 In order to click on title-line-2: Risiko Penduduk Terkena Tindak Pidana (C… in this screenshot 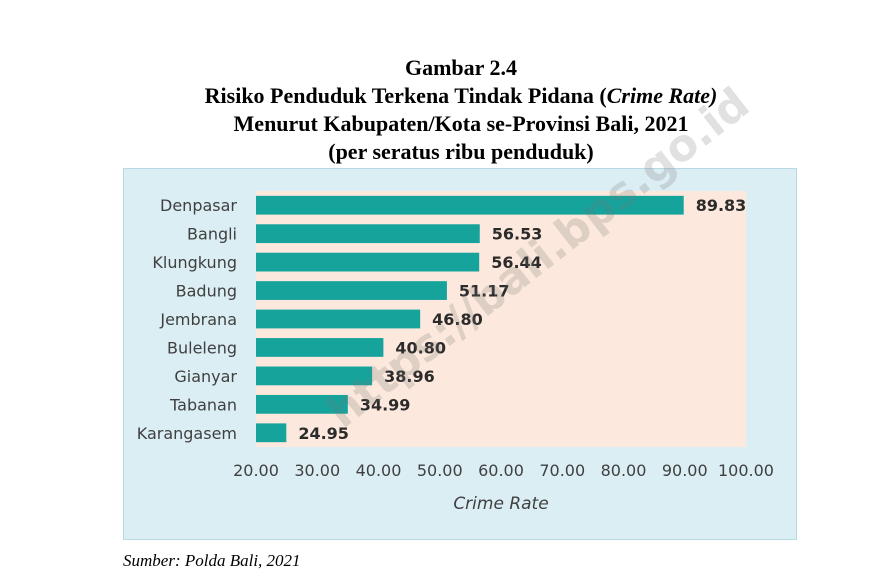, I will do `click(448, 96)`.